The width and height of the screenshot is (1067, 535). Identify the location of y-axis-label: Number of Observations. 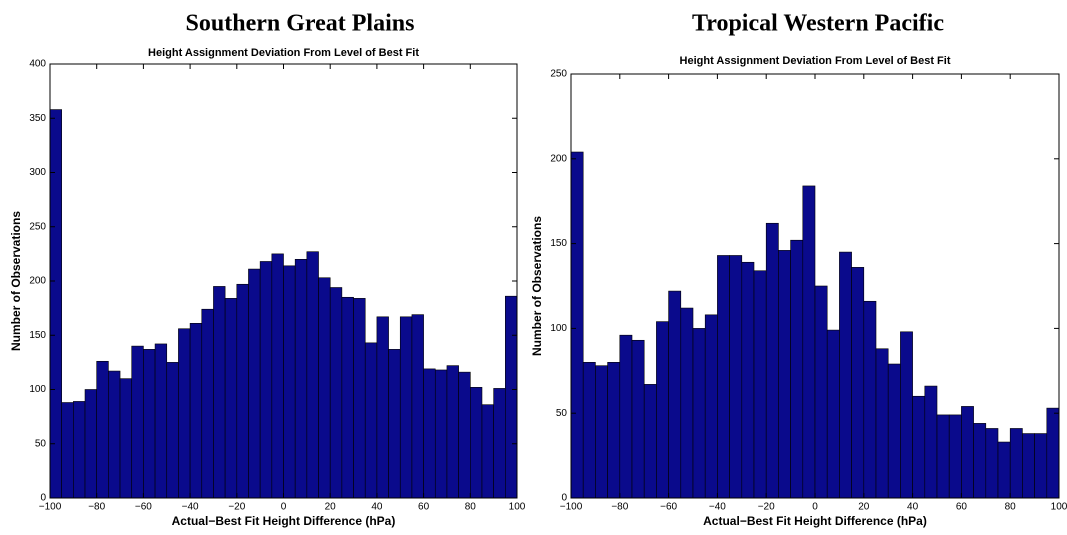
(16, 281).